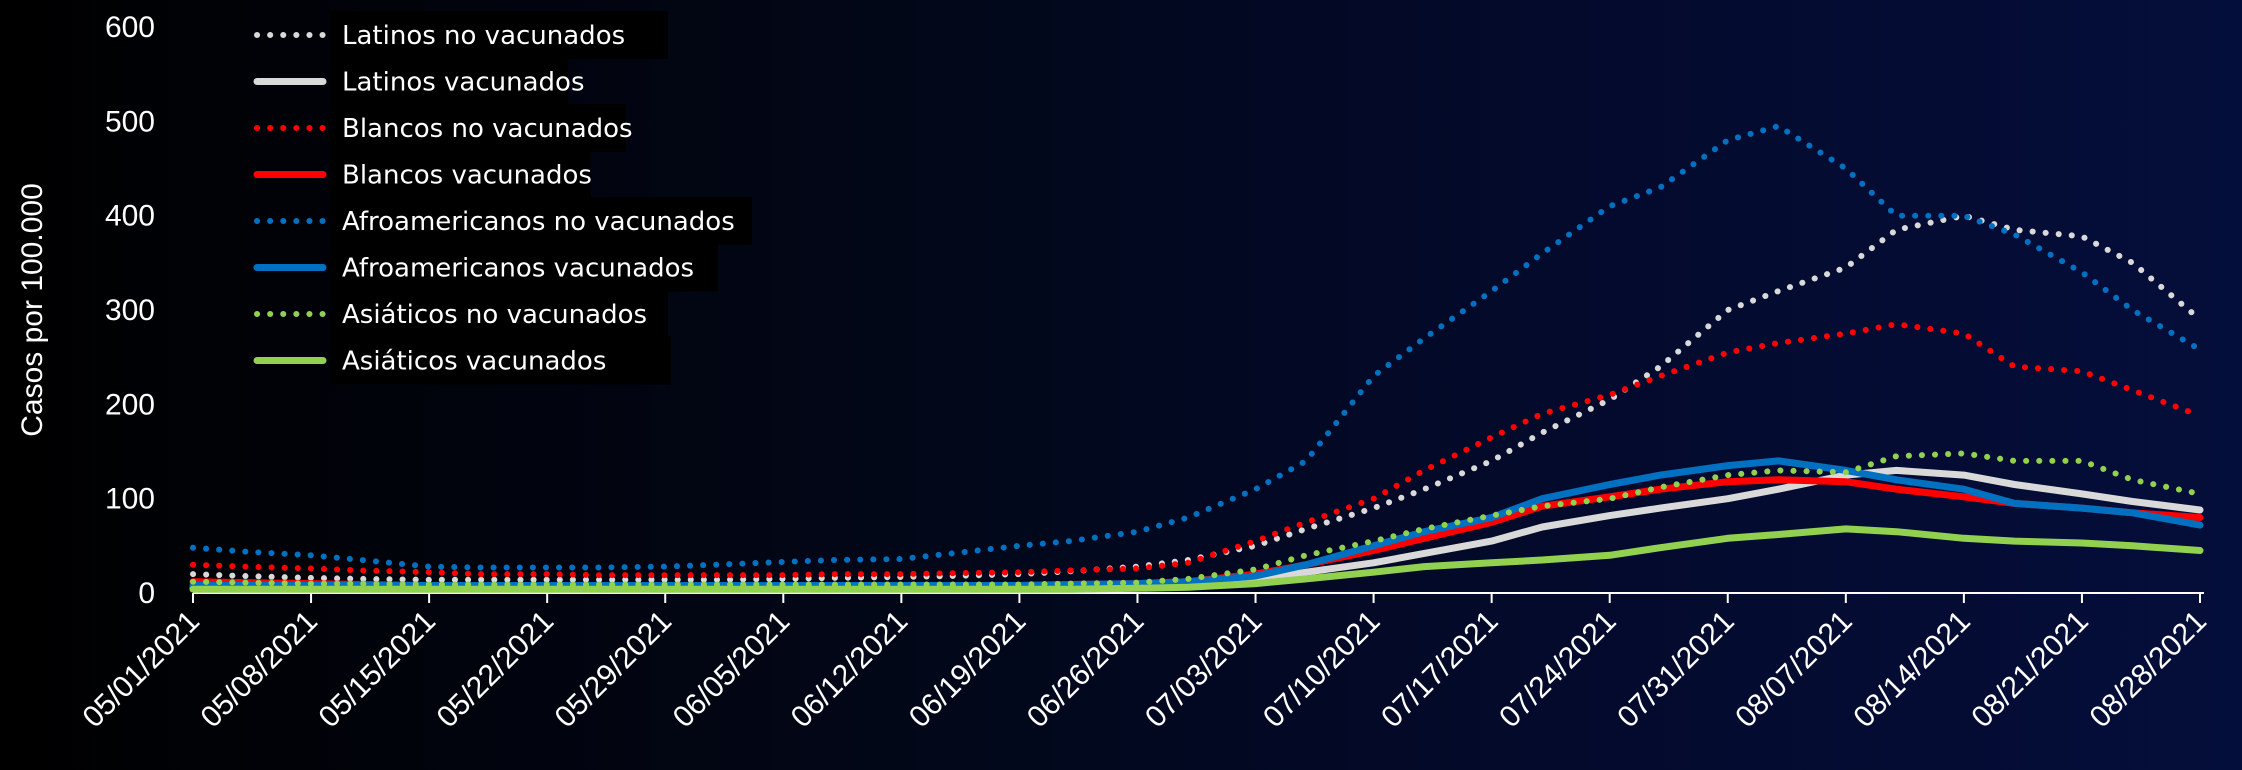 This screenshot has width=2242, height=770. Describe the element at coordinates (614, 670) in the screenshot. I see `x-tick-label: 05/29/2021` at that location.